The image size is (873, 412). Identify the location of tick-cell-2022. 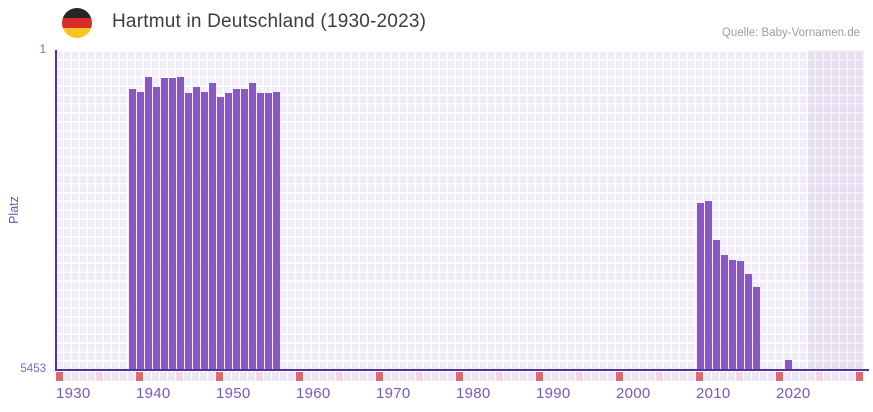
(795, 376).